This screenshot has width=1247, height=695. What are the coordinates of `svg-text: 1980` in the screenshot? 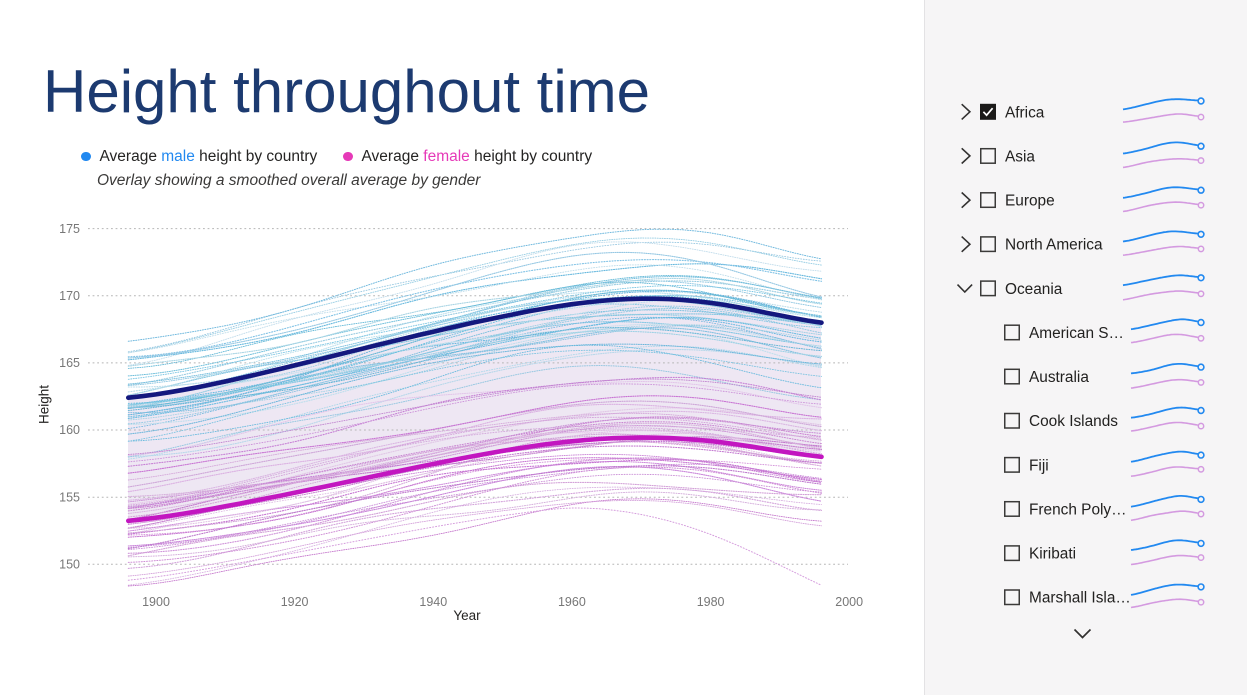 It's located at (711, 602).